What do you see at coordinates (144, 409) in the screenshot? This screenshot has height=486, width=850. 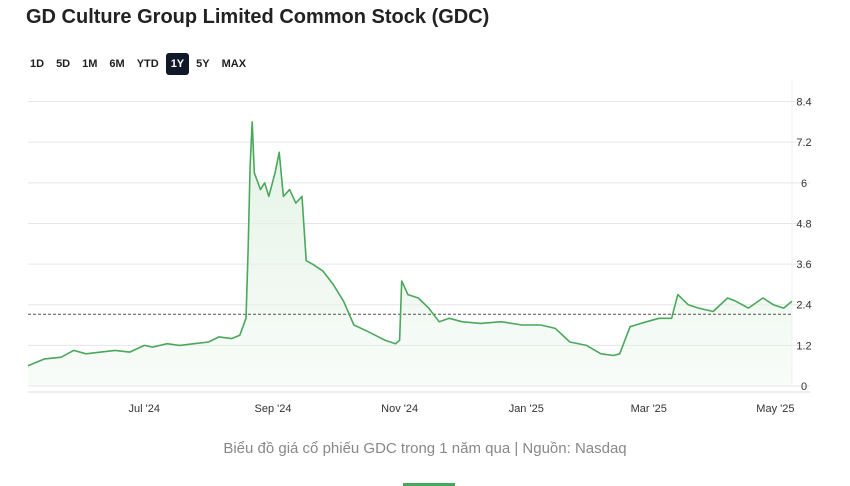 I see `x-tick-label: Jul '24` at bounding box center [144, 409].